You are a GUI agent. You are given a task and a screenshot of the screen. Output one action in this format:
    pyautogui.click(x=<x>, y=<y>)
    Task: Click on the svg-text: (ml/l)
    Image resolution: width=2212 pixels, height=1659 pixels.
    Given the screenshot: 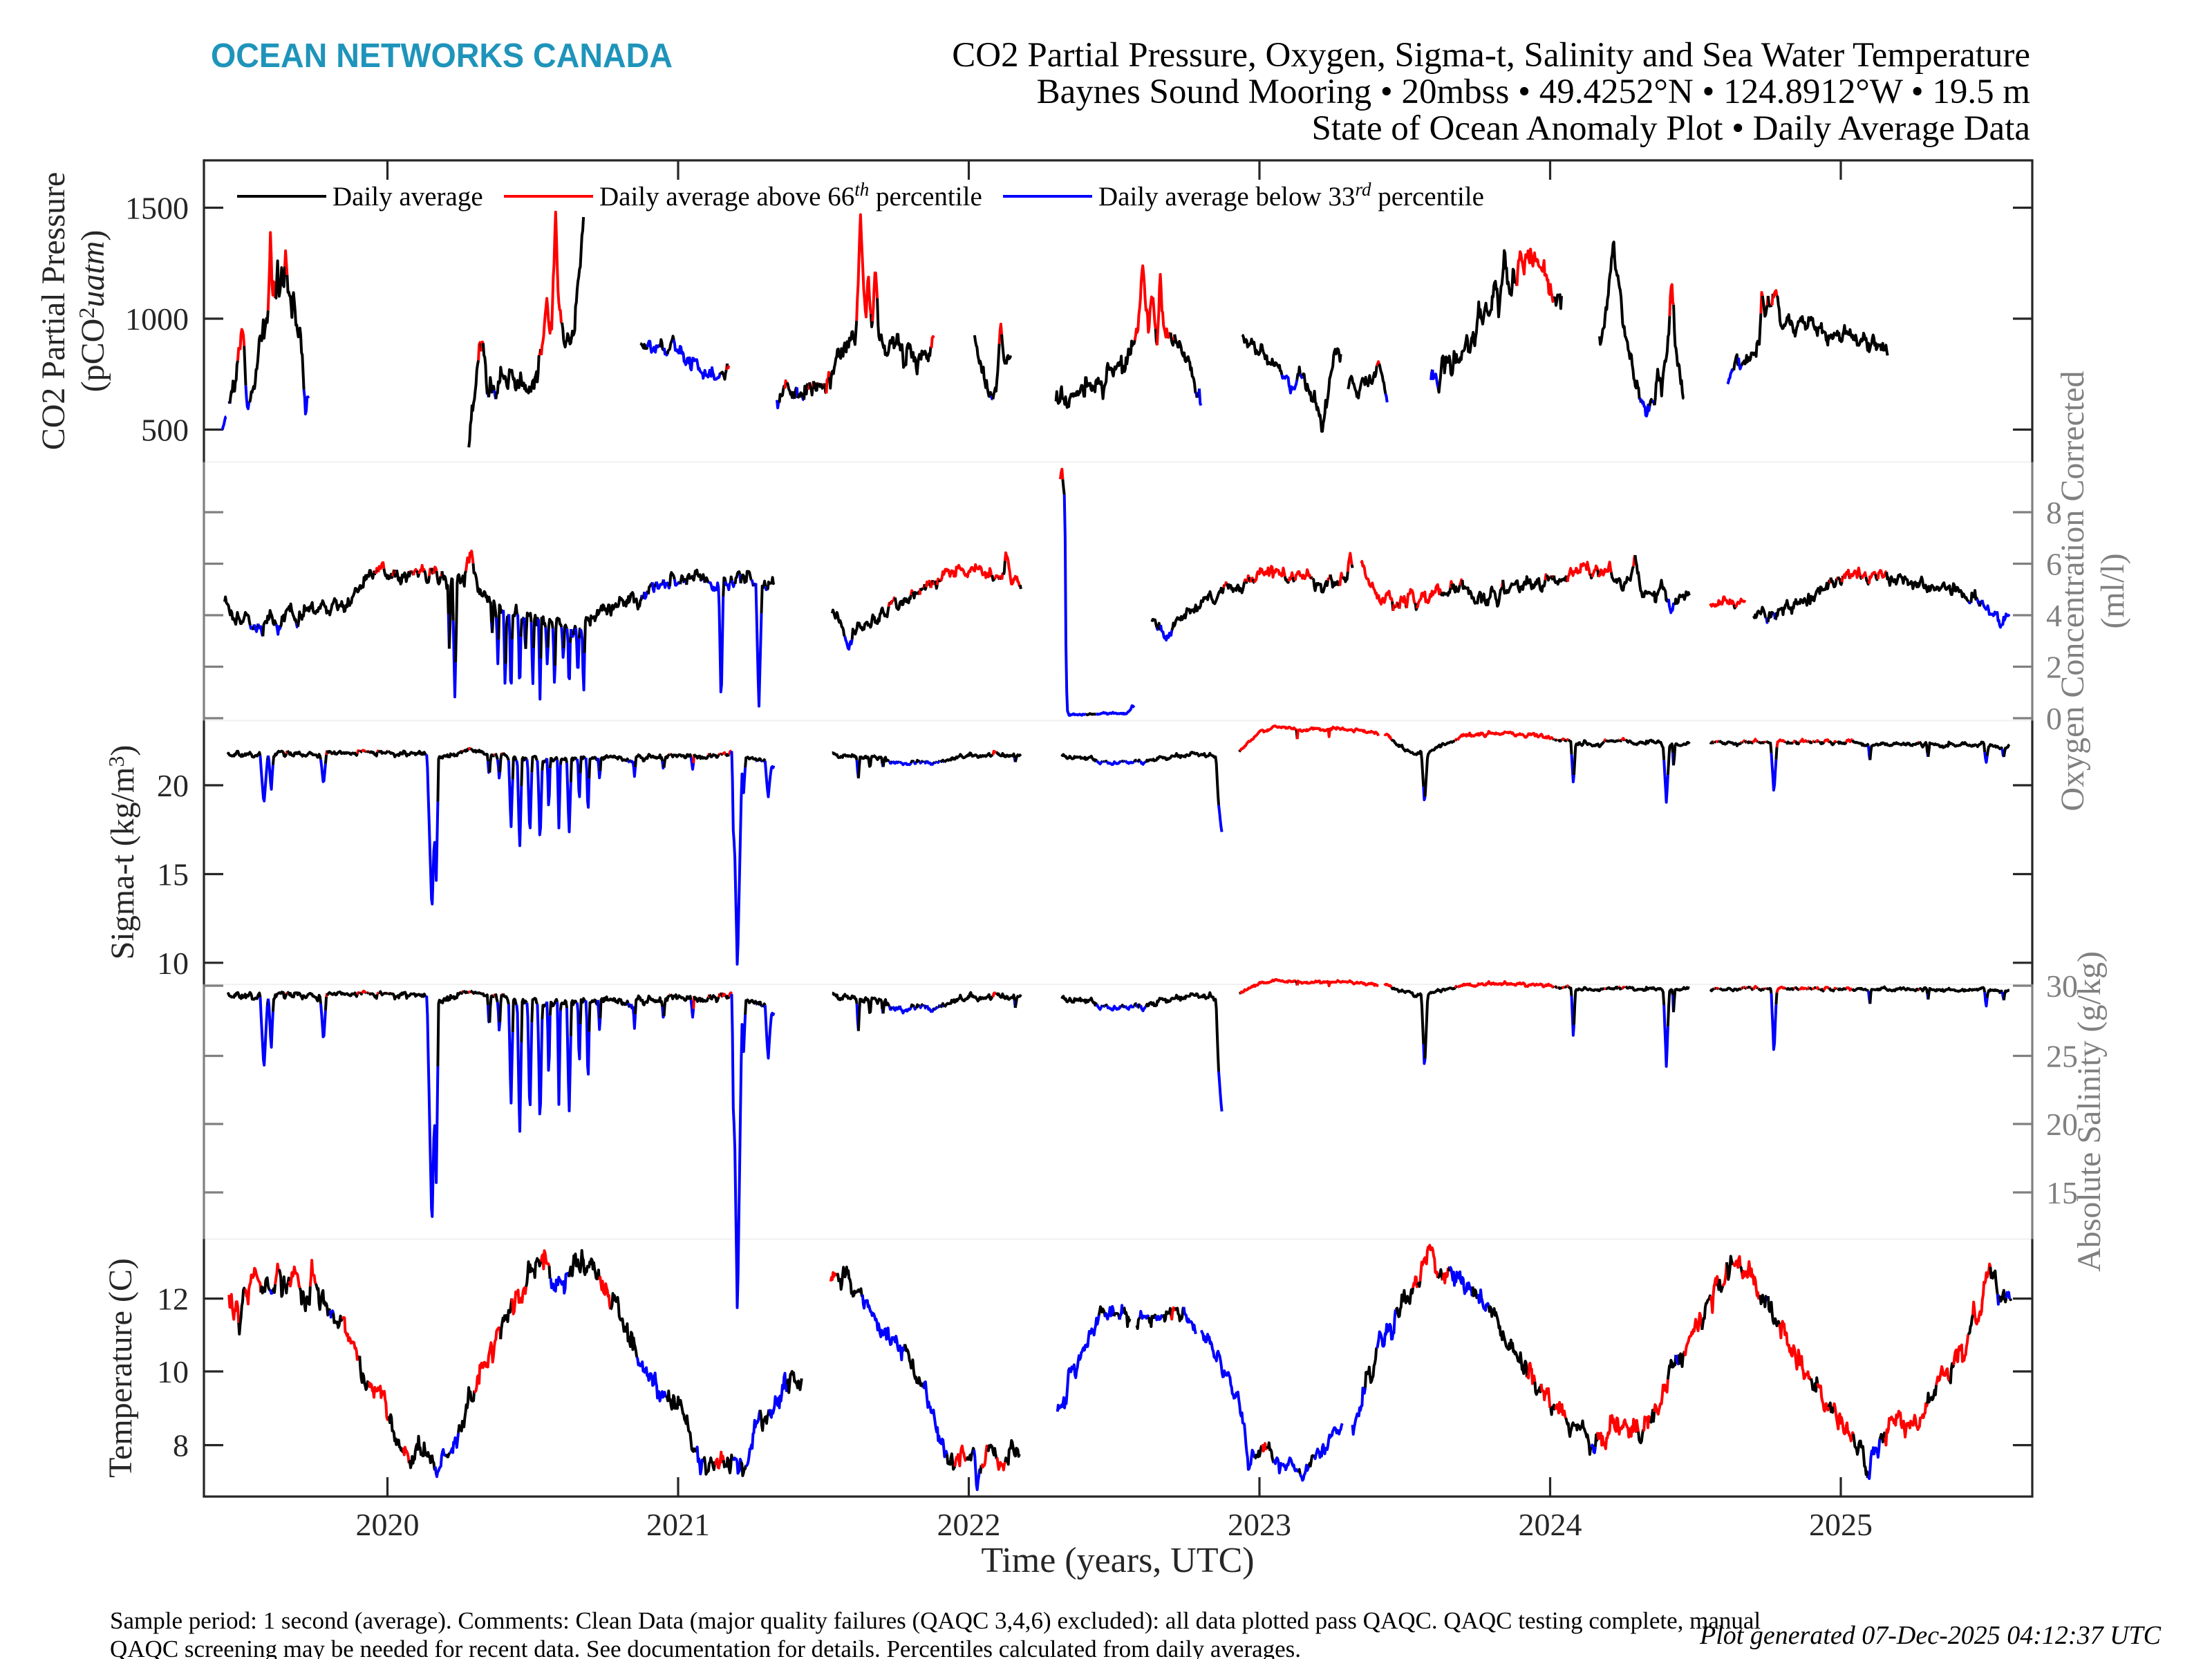 What is the action you would take?
    pyautogui.click(x=2112, y=590)
    